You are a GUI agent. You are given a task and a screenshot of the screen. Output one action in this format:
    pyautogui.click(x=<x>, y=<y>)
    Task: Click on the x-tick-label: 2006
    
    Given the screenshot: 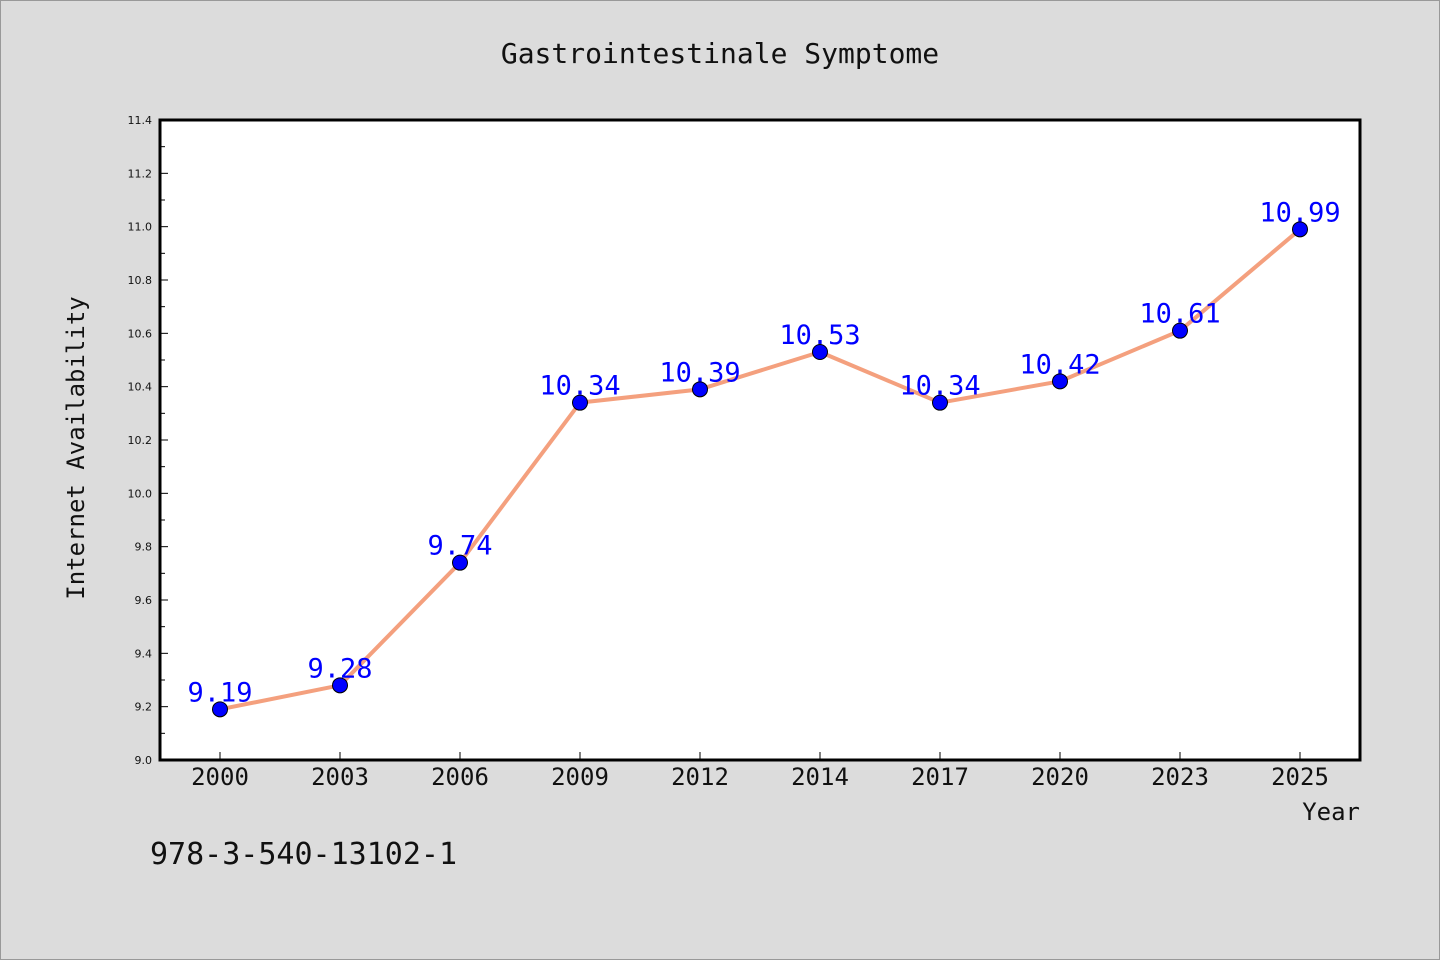 What is the action you would take?
    pyautogui.click(x=460, y=777)
    